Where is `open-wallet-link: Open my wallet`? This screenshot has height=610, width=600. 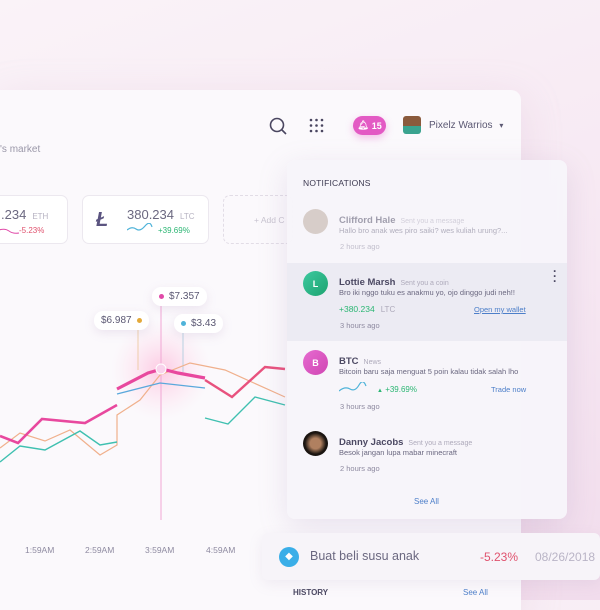 open-wallet-link: Open my wallet is located at coordinates (500, 309).